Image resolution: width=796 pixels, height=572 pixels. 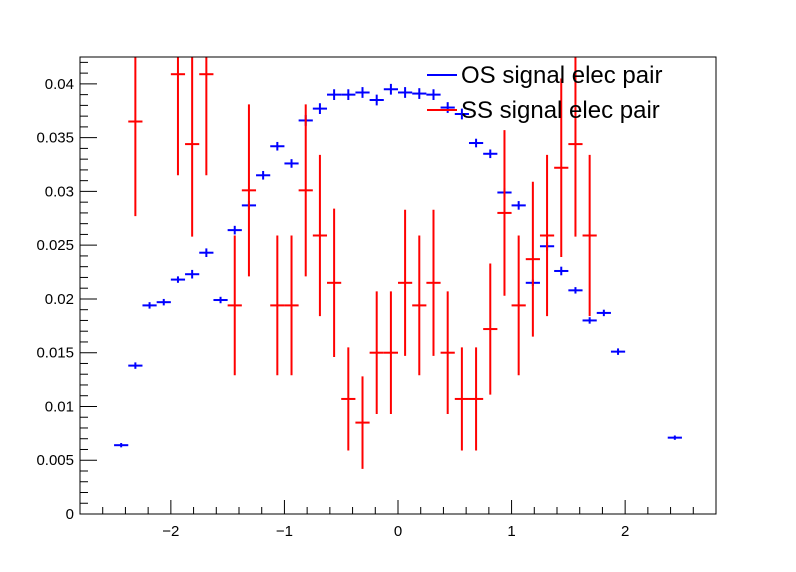 I want to click on legend-label: SS signal elec pair, so click(x=560, y=110).